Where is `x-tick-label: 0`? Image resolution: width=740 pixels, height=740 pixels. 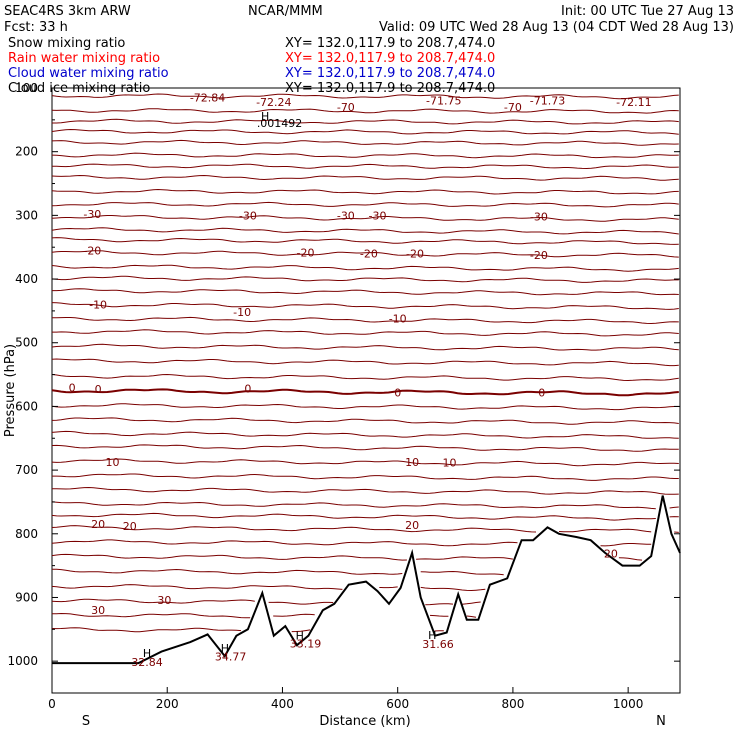 x-tick-label: 0 is located at coordinates (52, 704).